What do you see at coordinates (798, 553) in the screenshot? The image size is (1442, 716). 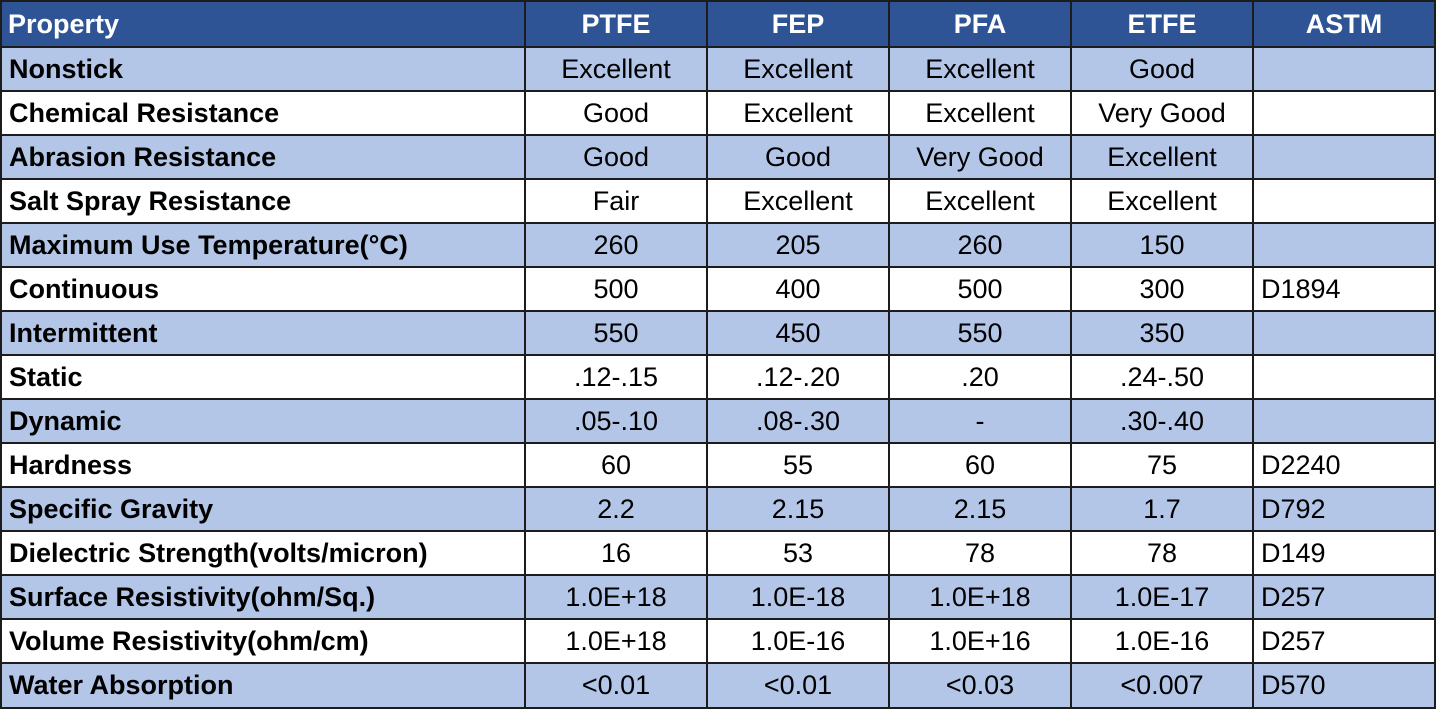 I see `cell-fep: 53` at bounding box center [798, 553].